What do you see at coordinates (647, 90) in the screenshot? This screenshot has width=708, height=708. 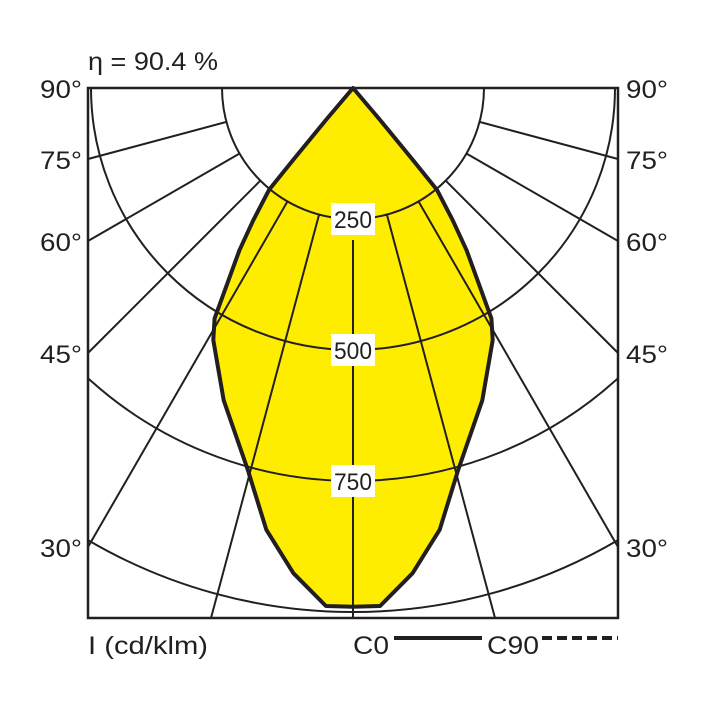 I see `angle-label-right: 90°` at bounding box center [647, 90].